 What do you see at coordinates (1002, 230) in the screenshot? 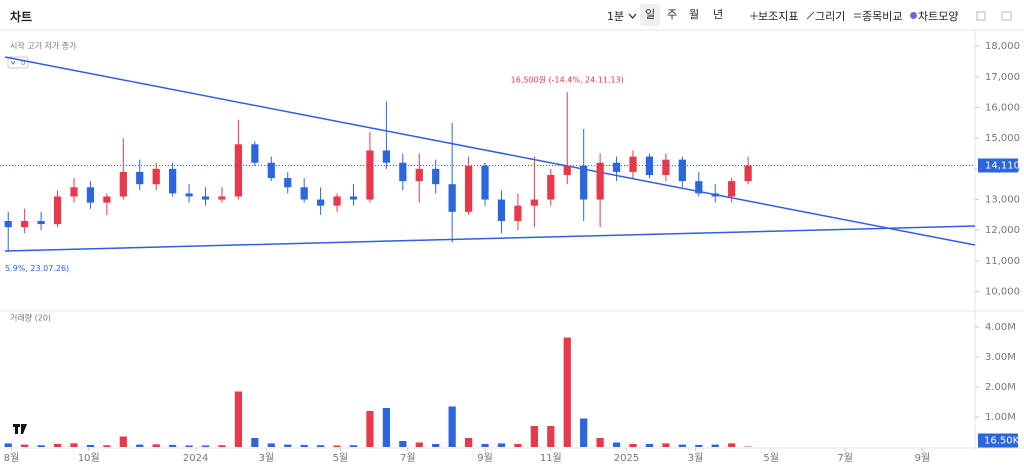
I see `y-tick-label: 12,000` at bounding box center [1002, 230].